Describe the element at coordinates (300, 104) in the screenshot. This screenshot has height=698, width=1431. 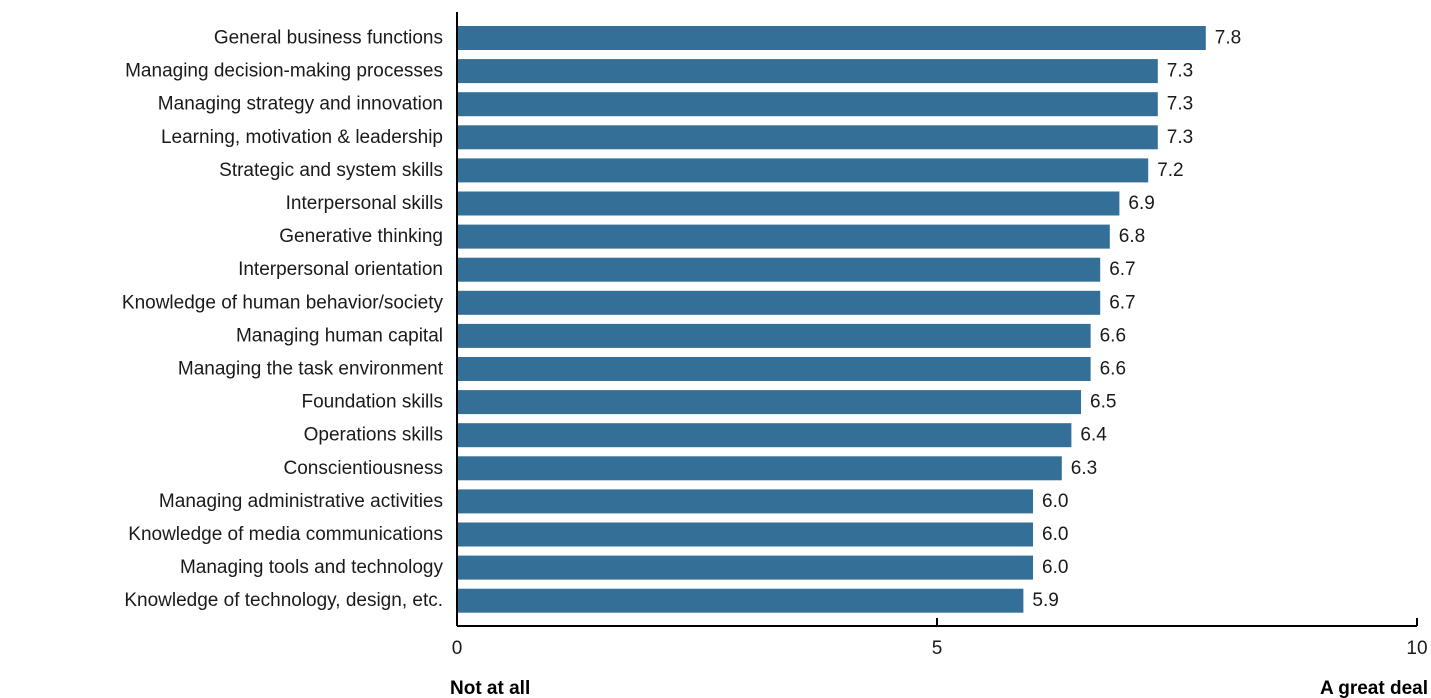
I see `category-label: Managing strategy and innovation` at that location.